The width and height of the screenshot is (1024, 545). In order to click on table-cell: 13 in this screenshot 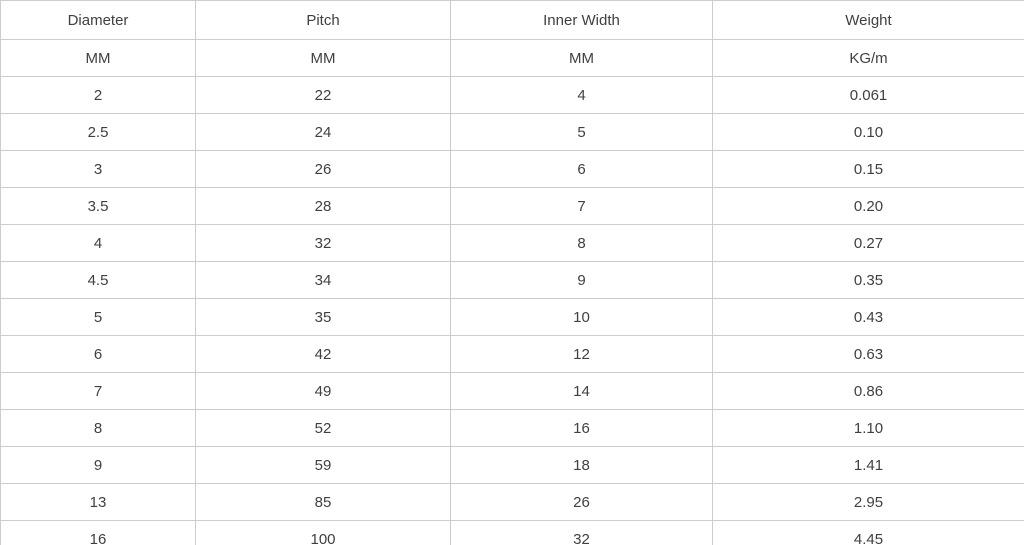, I will do `click(98, 502)`.